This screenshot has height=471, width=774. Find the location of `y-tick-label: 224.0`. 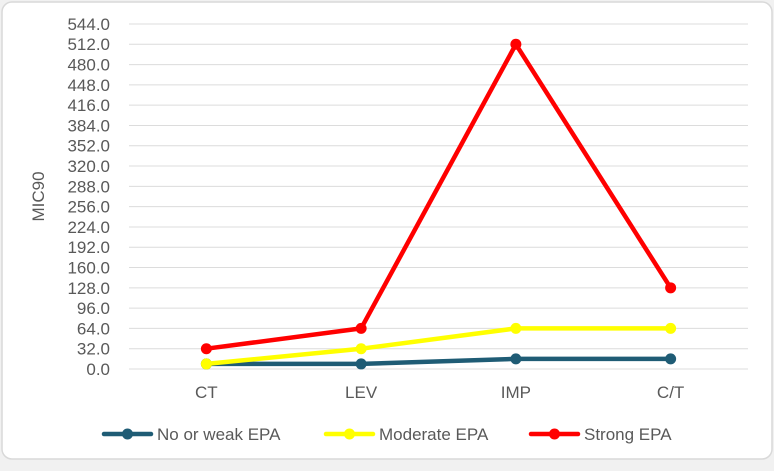

y-tick-label: 224.0 is located at coordinates (88, 227).